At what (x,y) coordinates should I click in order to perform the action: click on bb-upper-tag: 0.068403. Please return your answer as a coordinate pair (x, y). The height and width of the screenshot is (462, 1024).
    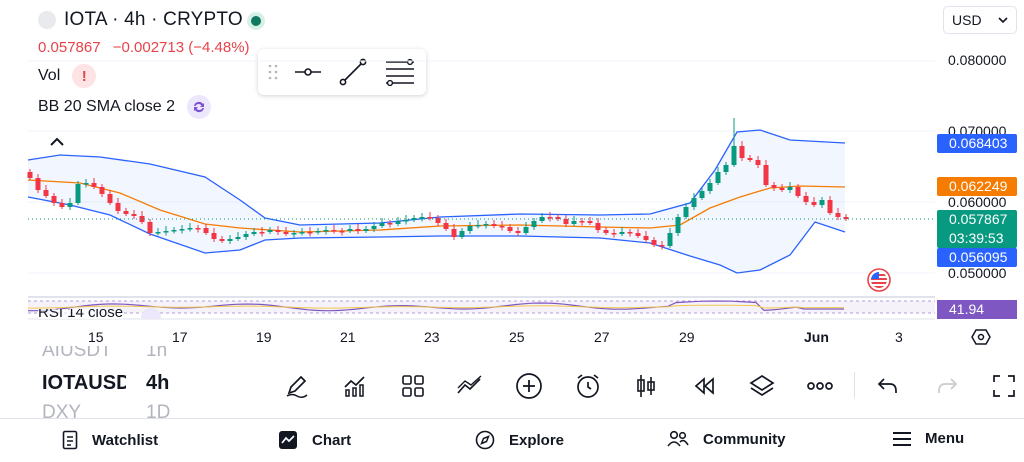
    Looking at the image, I should click on (977, 143).